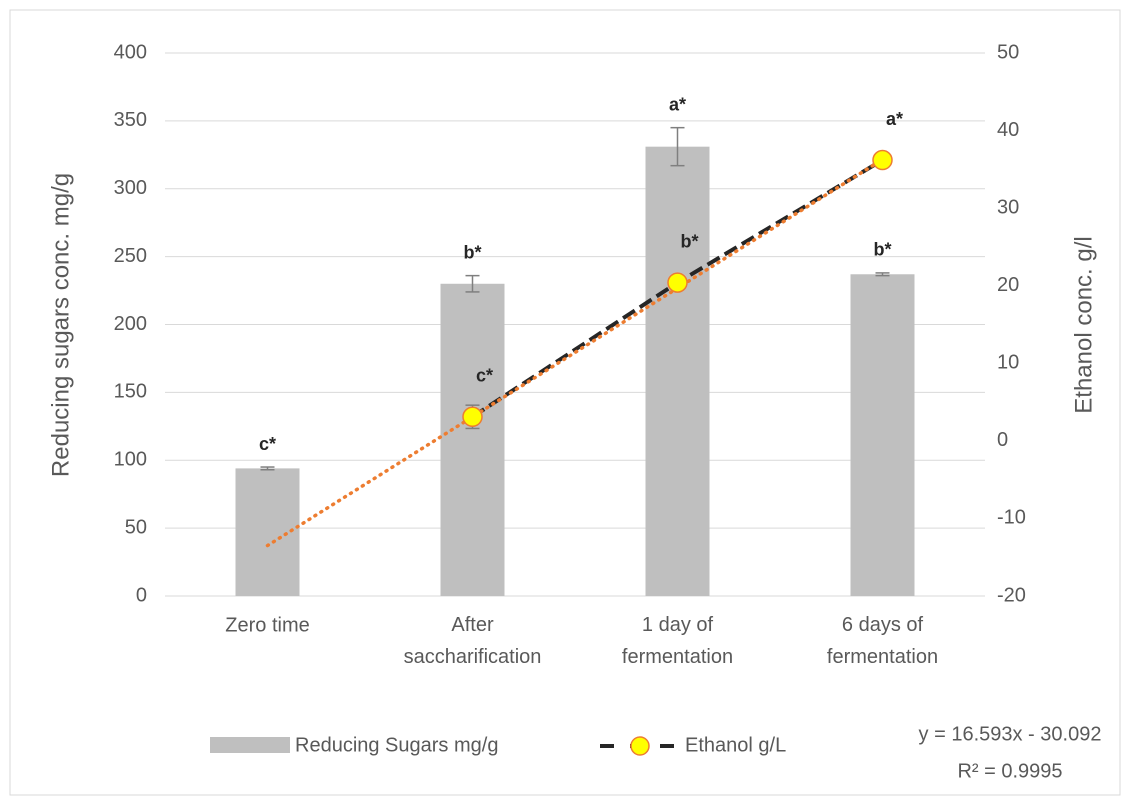 The width and height of the screenshot is (1128, 797). Describe the element at coordinates (1011, 518) in the screenshot. I see `y2-tick-label: -10` at that location.